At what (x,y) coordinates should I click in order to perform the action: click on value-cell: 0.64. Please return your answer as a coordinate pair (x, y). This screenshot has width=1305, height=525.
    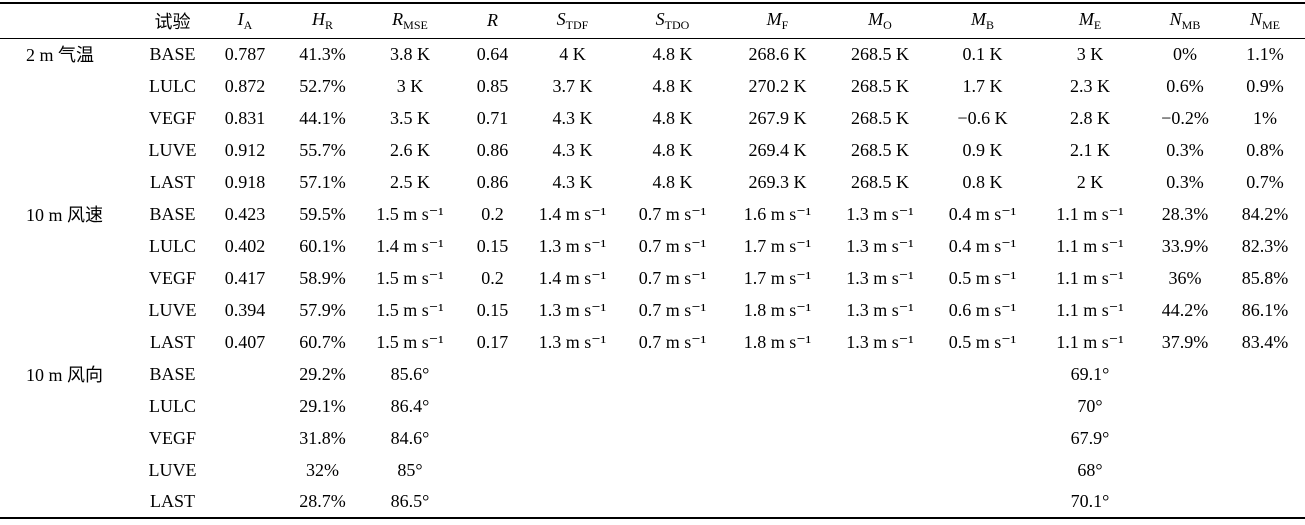
    Looking at the image, I should click on (492, 53).